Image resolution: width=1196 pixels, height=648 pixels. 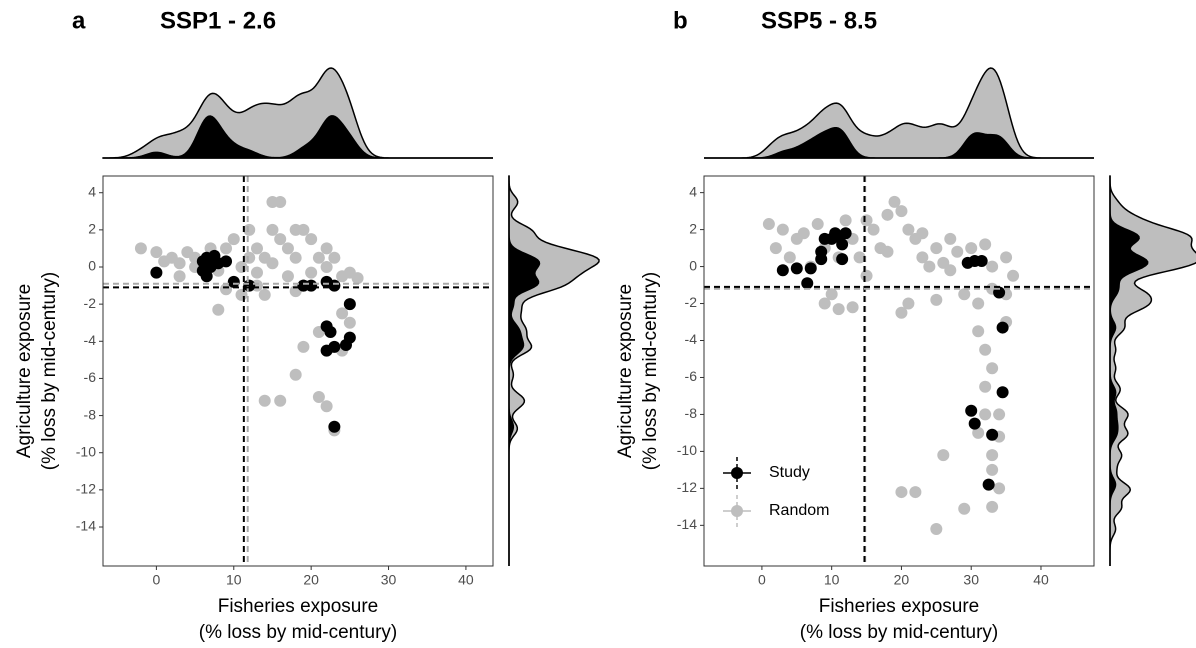 What do you see at coordinates (90, 414) in the screenshot?
I see `y-tick-label: -8` at bounding box center [90, 414].